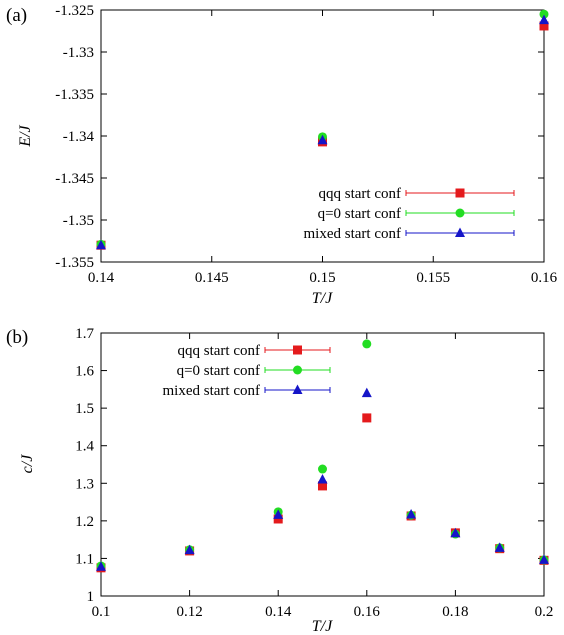 Image resolution: width=564 pixels, height=635 pixels. I want to click on x-tick-label: 0.2, so click(544, 612).